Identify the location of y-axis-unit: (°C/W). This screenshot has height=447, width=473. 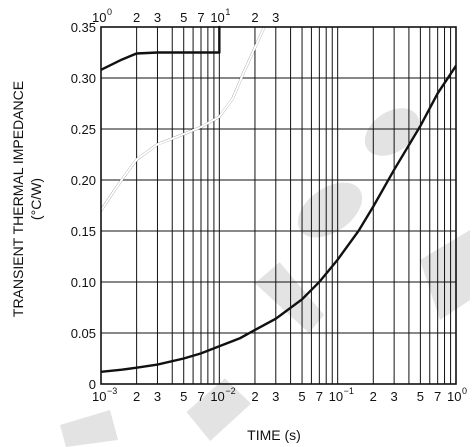
(36, 199).